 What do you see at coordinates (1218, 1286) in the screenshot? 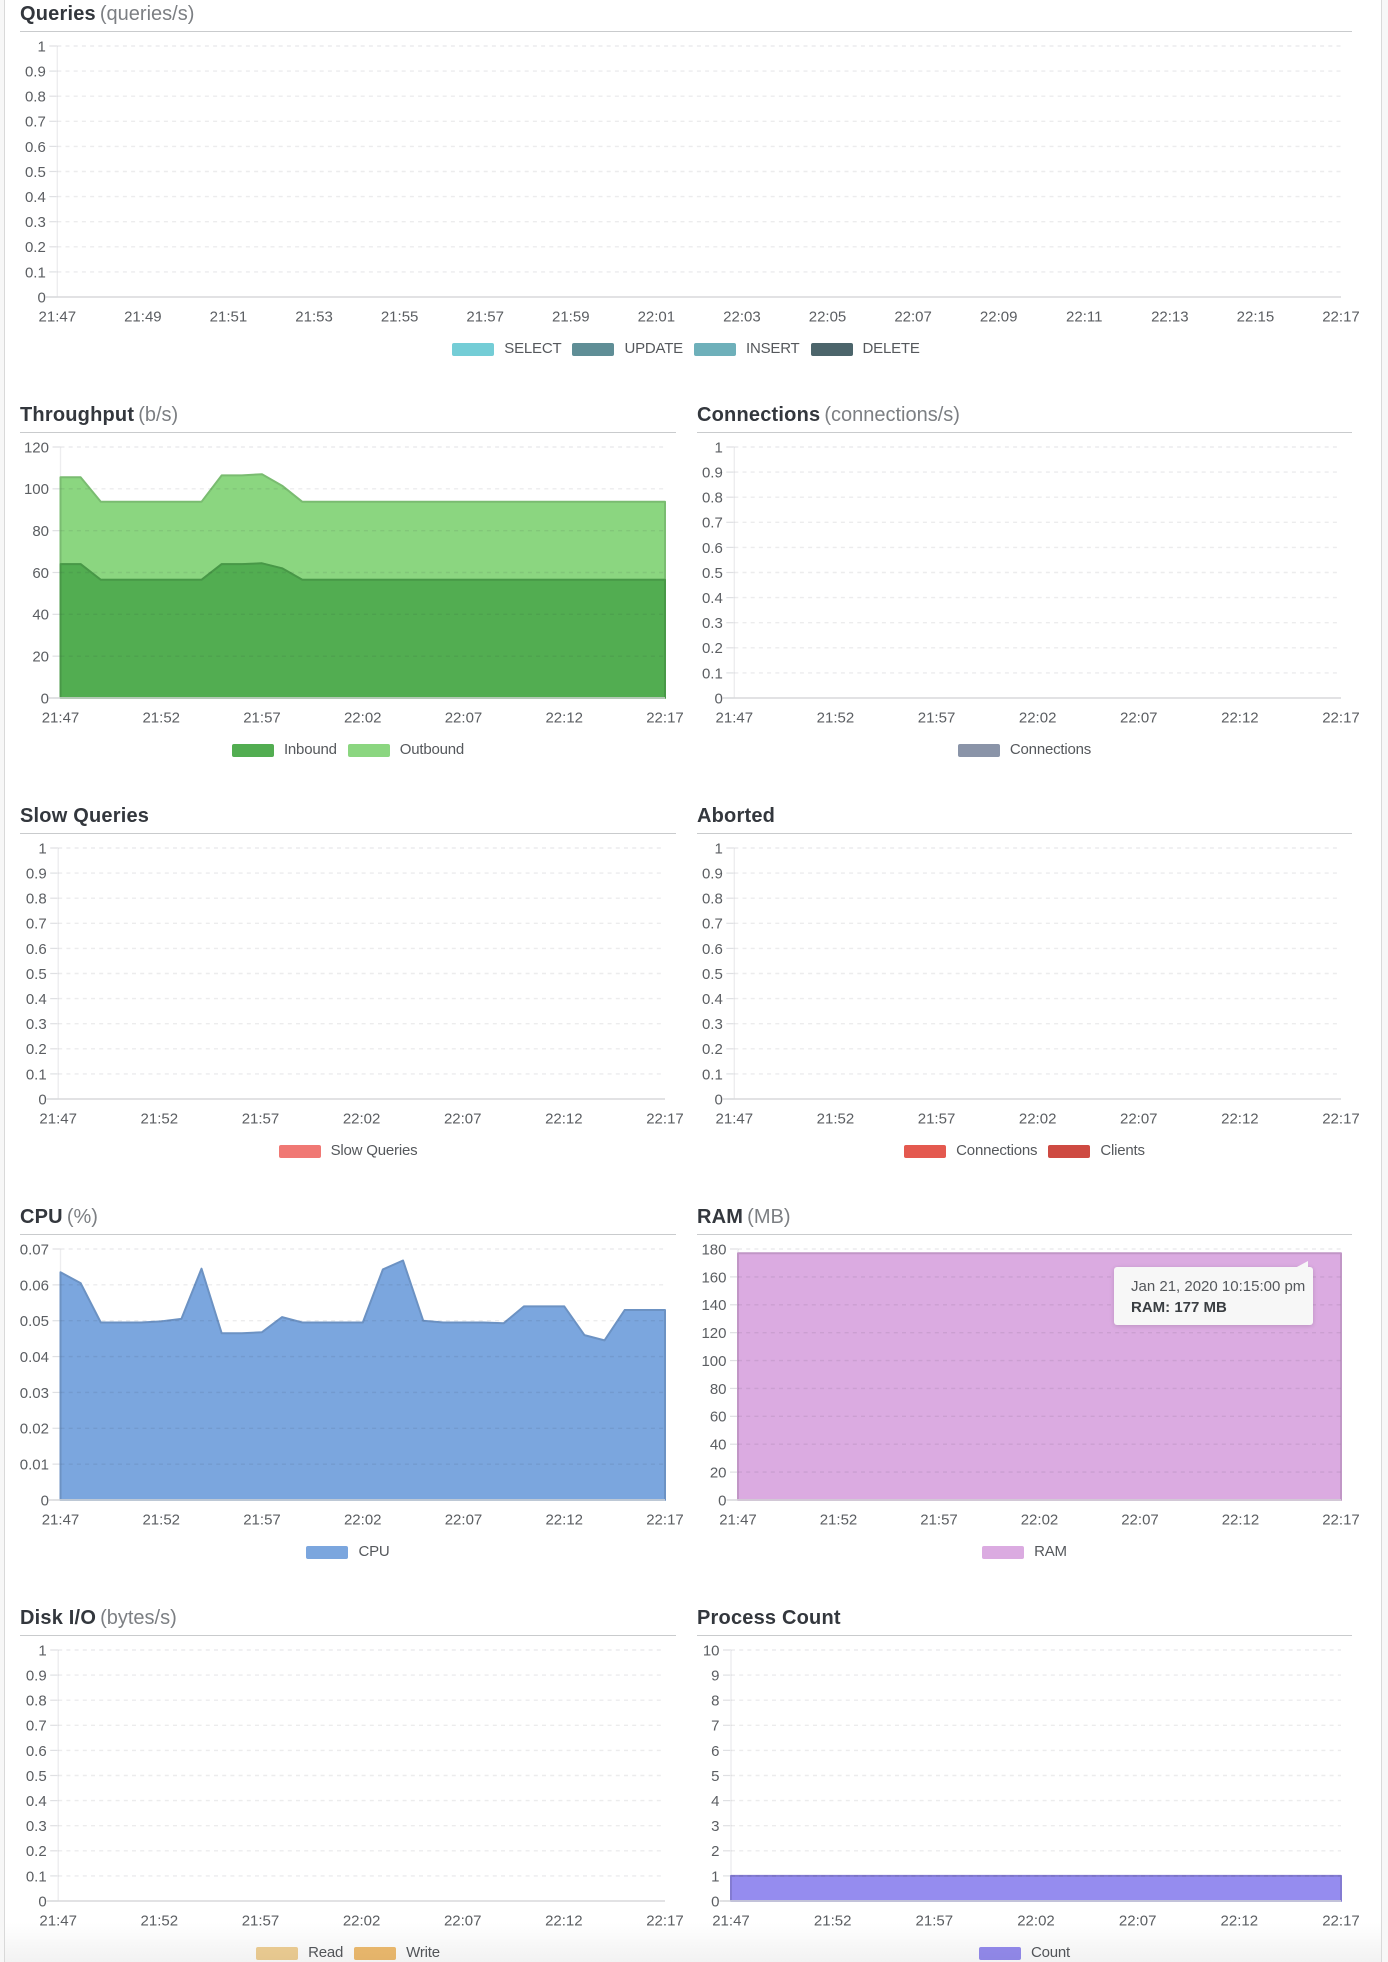
I see `tooltip-timestamp: Jan 21, 2020 10:15:00 pm` at bounding box center [1218, 1286].